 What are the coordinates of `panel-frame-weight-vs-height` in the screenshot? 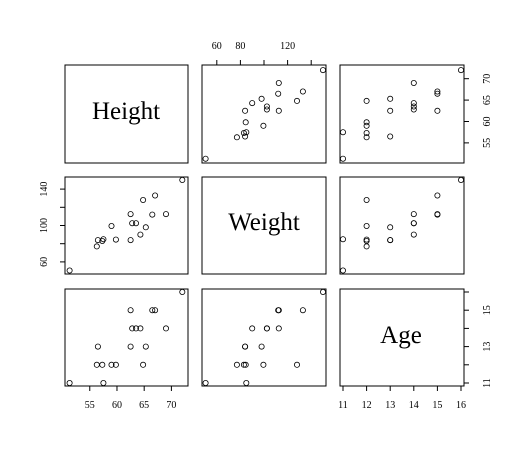 It's located at (126, 225).